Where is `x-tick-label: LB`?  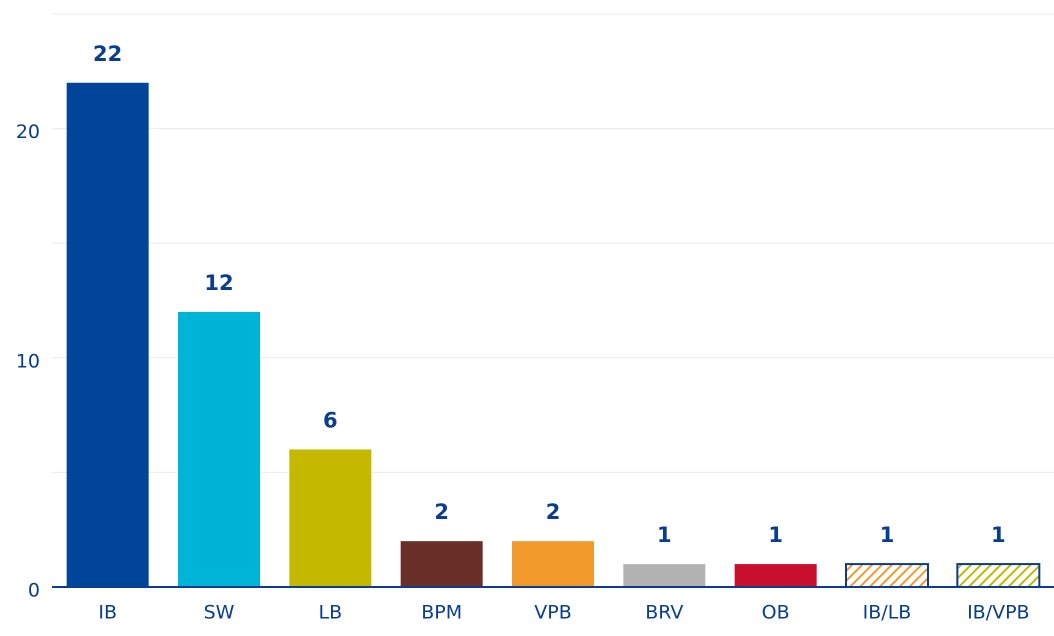
x-tick-label: LB is located at coordinates (331, 613).